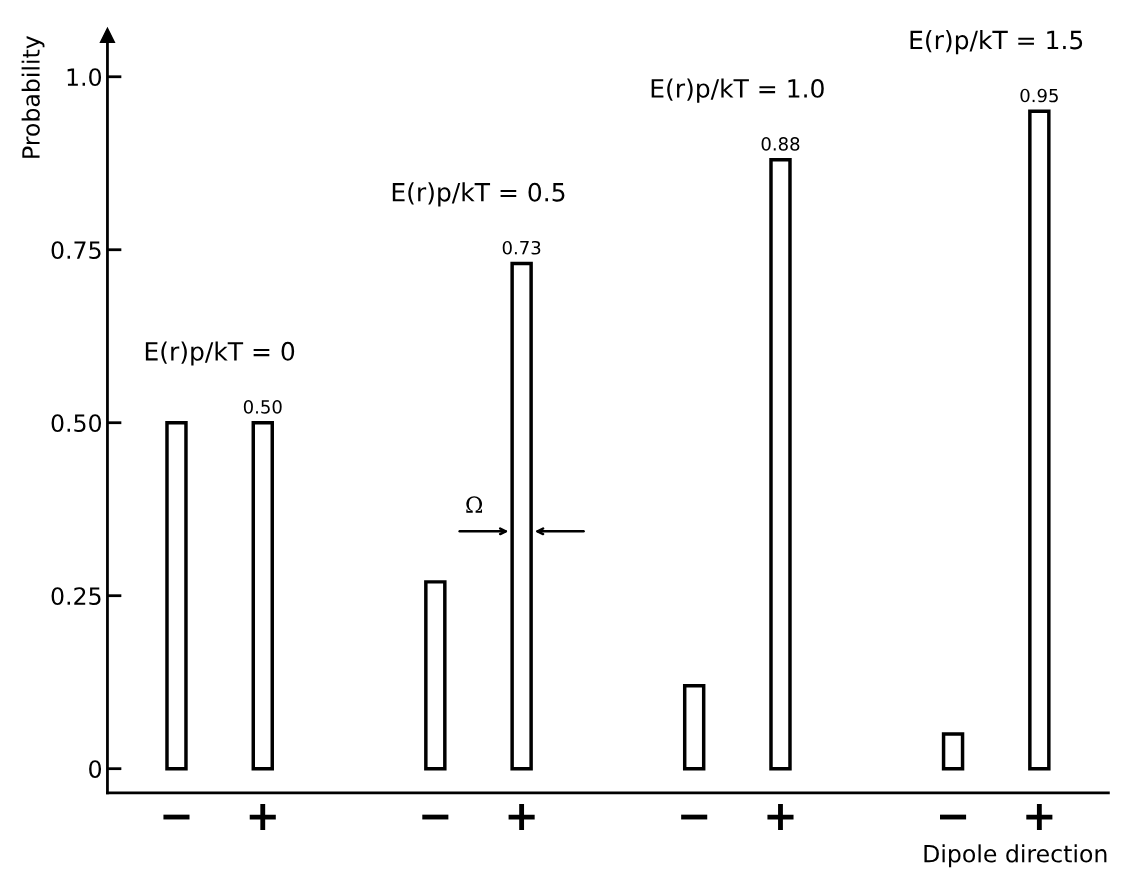  What do you see at coordinates (780, 144) in the screenshot?
I see `data-label: 0.88` at bounding box center [780, 144].